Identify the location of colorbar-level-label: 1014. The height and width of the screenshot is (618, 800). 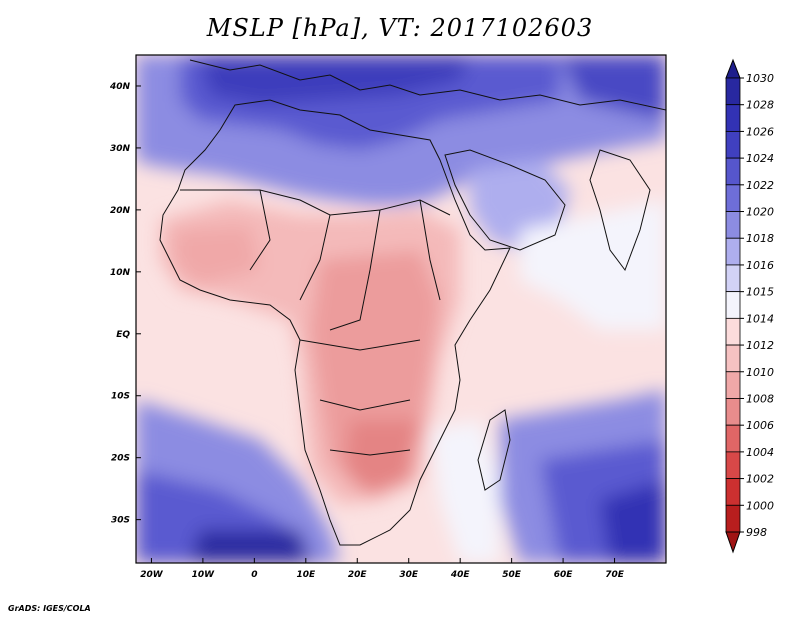
(760, 318).